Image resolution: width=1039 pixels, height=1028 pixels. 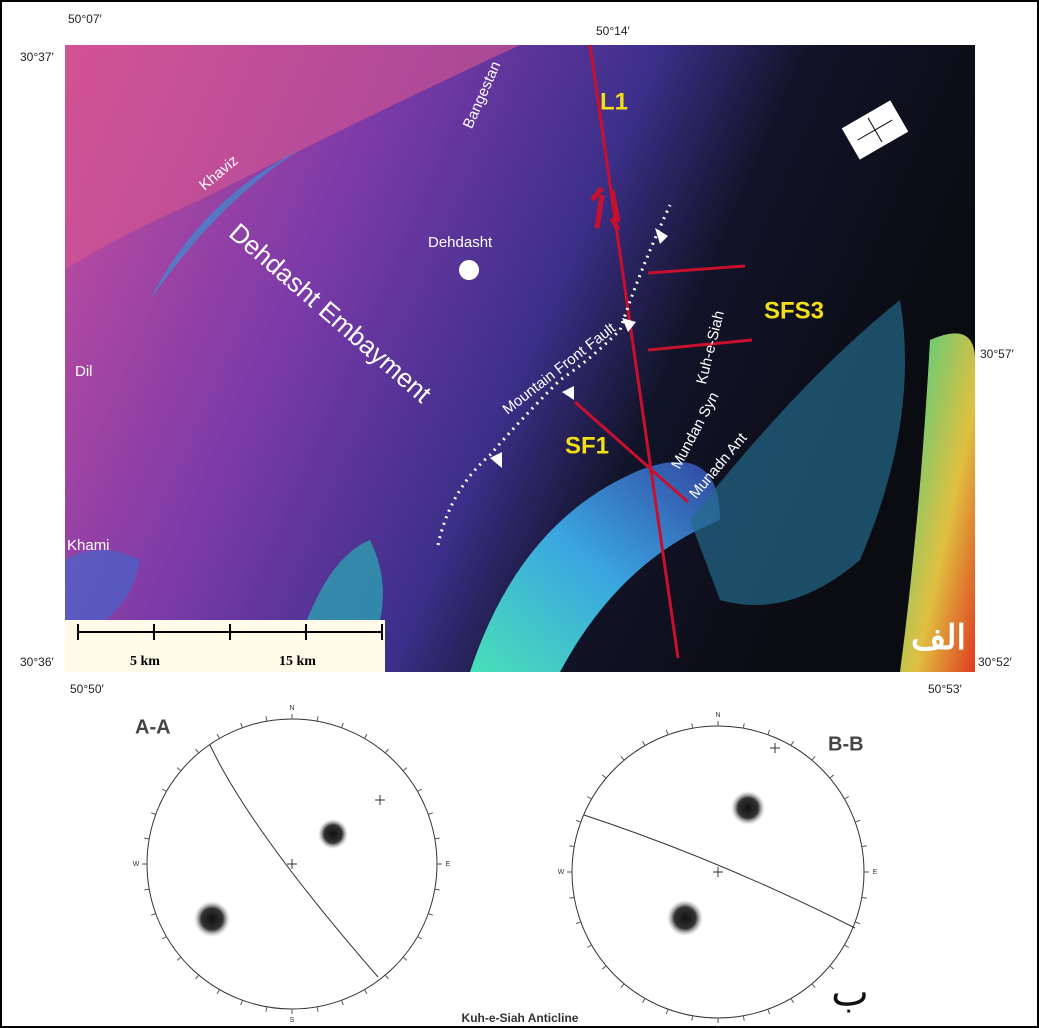 What do you see at coordinates (995, 662) in the screenshot?
I see `coordinate: 30°52′` at bounding box center [995, 662].